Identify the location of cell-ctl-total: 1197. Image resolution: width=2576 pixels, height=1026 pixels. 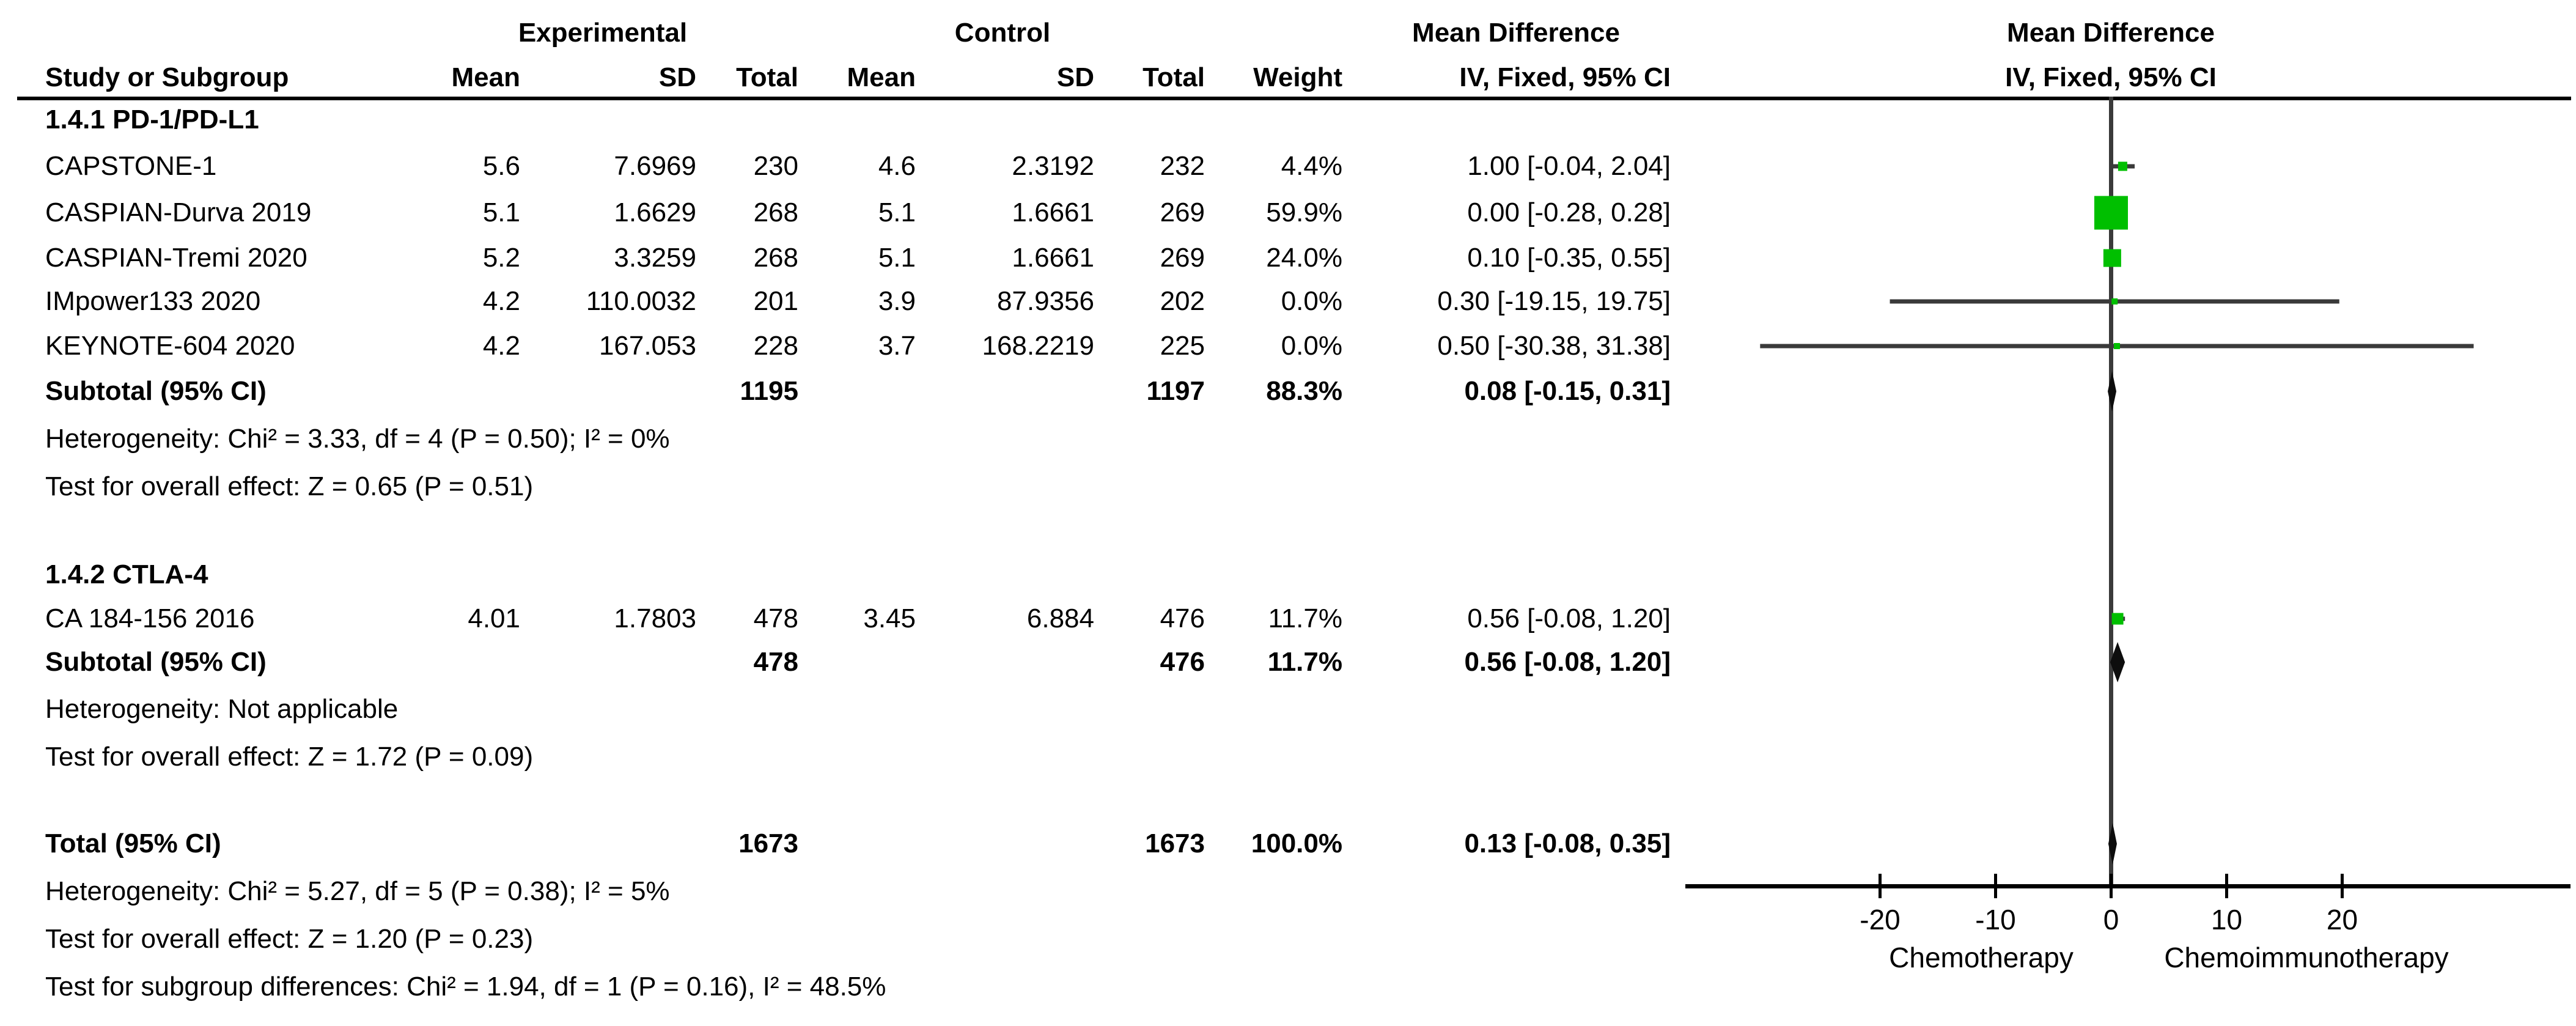
(1175, 391).